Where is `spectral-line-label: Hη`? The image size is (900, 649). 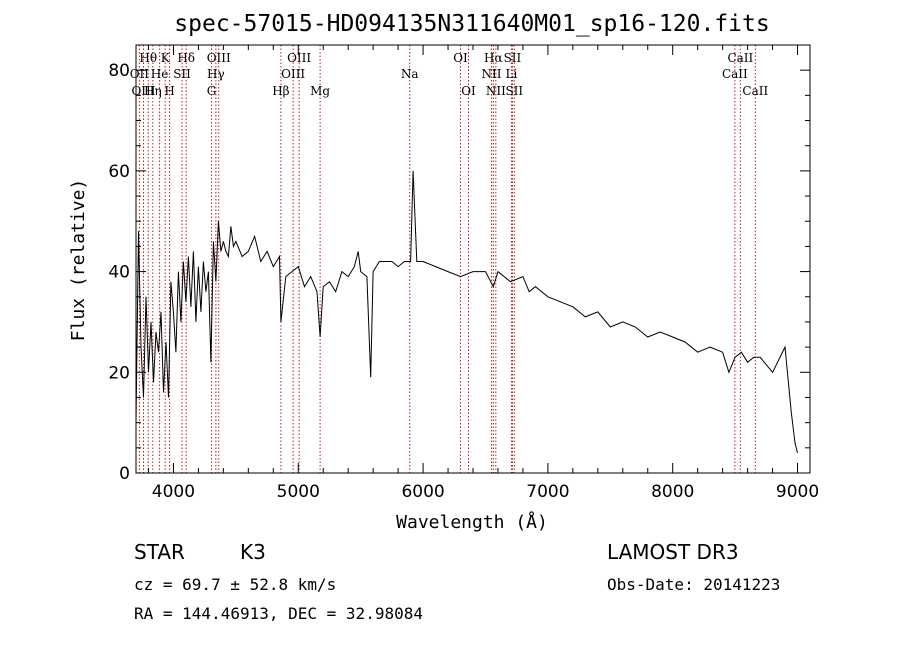
spectral-line-label: Hη is located at coordinates (153, 91).